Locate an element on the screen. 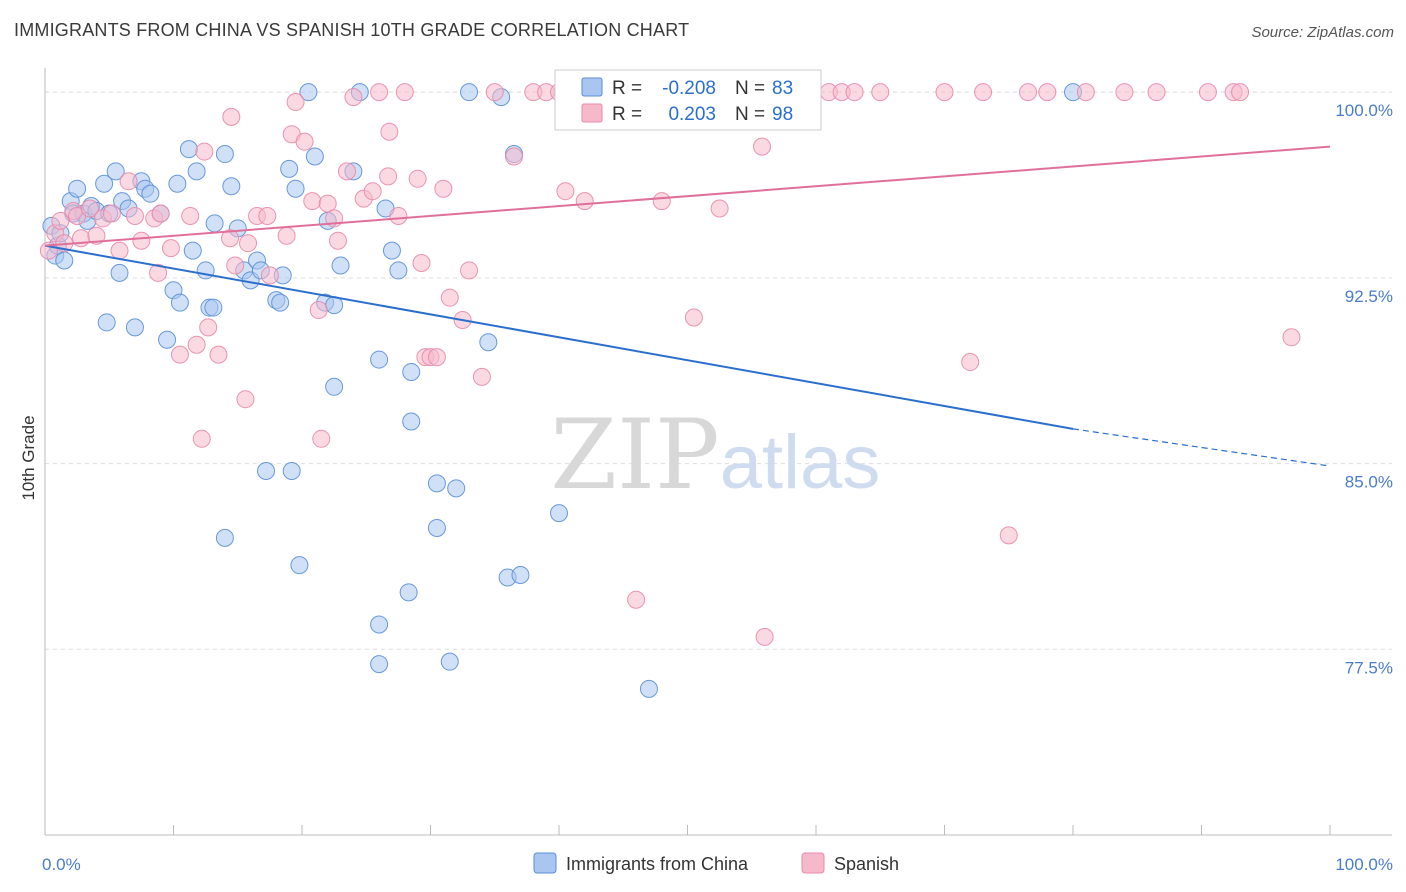  legend-swatch-spanish is located at coordinates (592, 113).